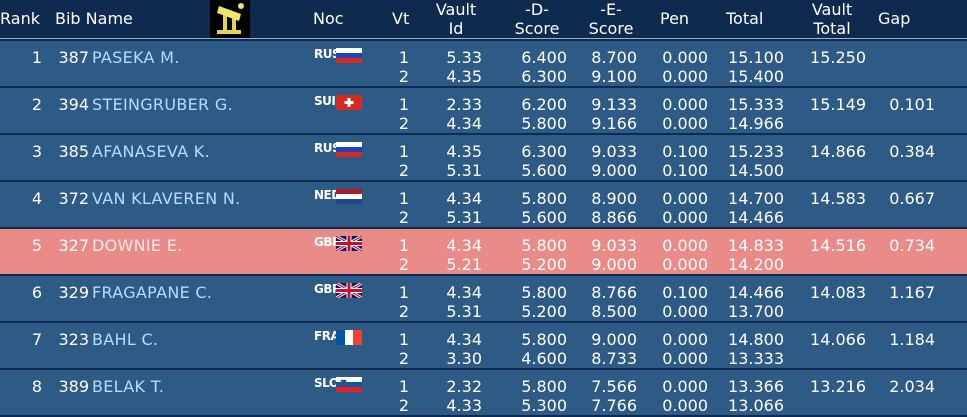 This screenshot has width=967, height=417. Describe the element at coordinates (464, 151) in the screenshot. I see `vault-id: 4.35` at that location.